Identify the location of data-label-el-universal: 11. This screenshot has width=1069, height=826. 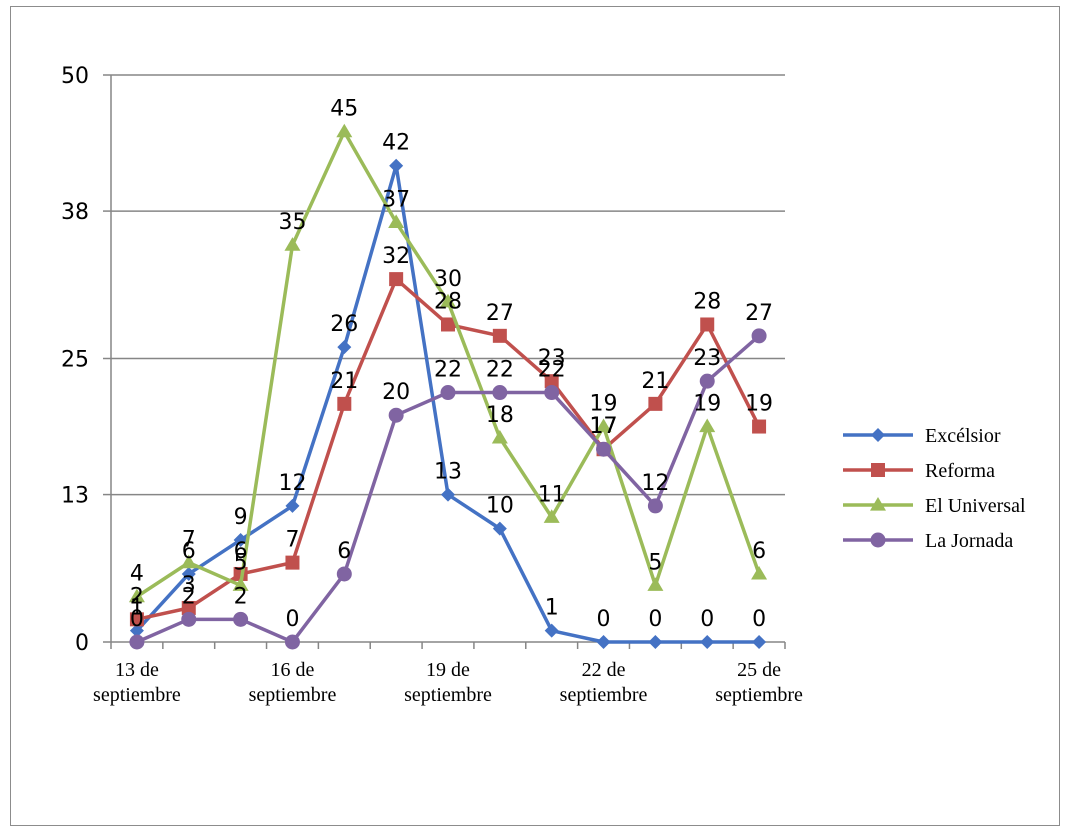
(552, 494).